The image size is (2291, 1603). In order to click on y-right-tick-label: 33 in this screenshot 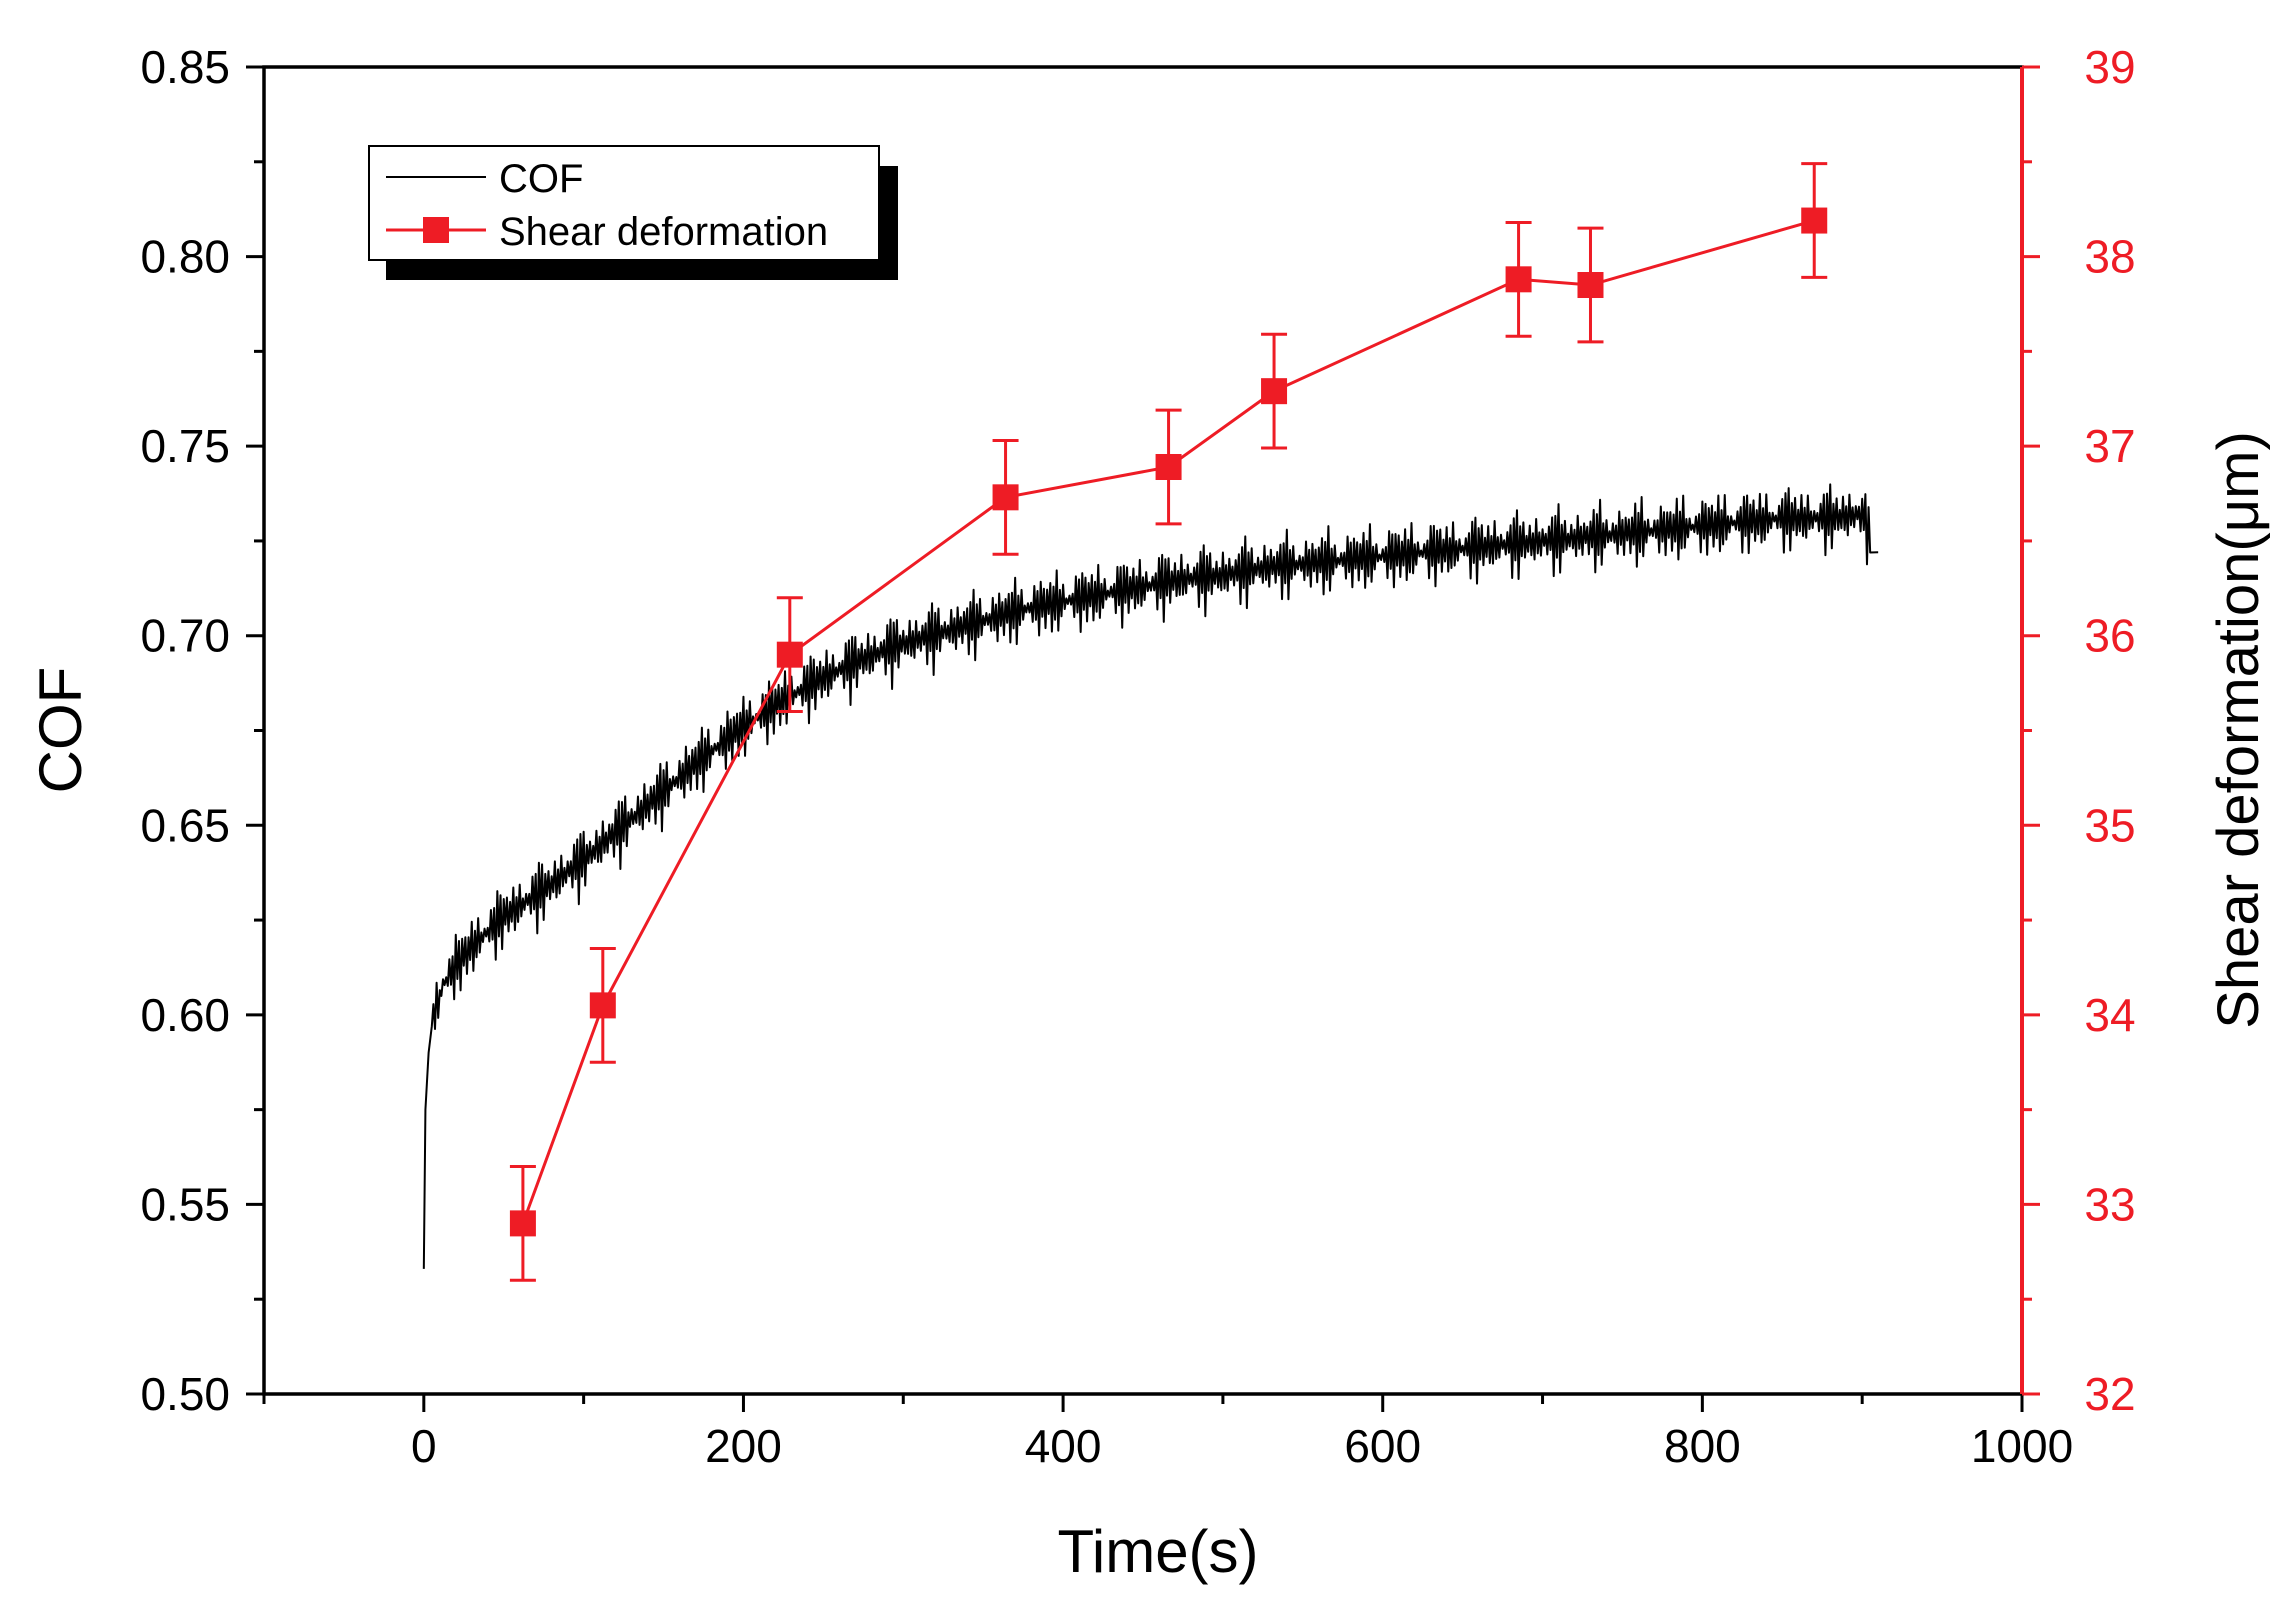, I will do `click(2109, 1204)`.